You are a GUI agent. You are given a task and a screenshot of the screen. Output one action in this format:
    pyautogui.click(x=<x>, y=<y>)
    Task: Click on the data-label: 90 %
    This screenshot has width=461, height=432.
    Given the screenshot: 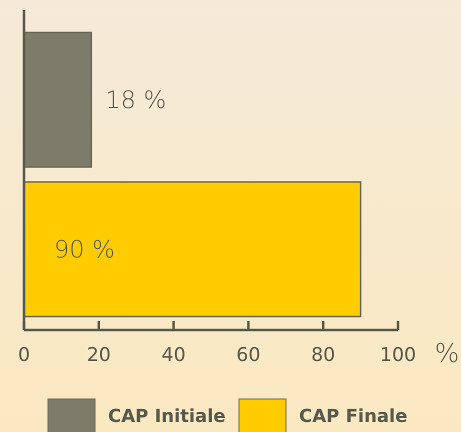 What is the action you would take?
    pyautogui.click(x=84, y=250)
    